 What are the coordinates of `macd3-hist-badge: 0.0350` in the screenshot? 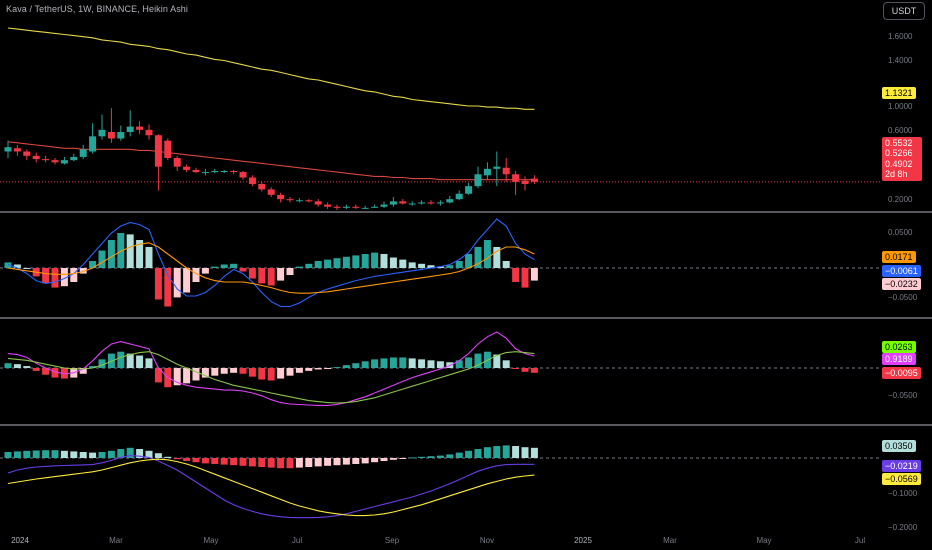 It's located at (899, 446).